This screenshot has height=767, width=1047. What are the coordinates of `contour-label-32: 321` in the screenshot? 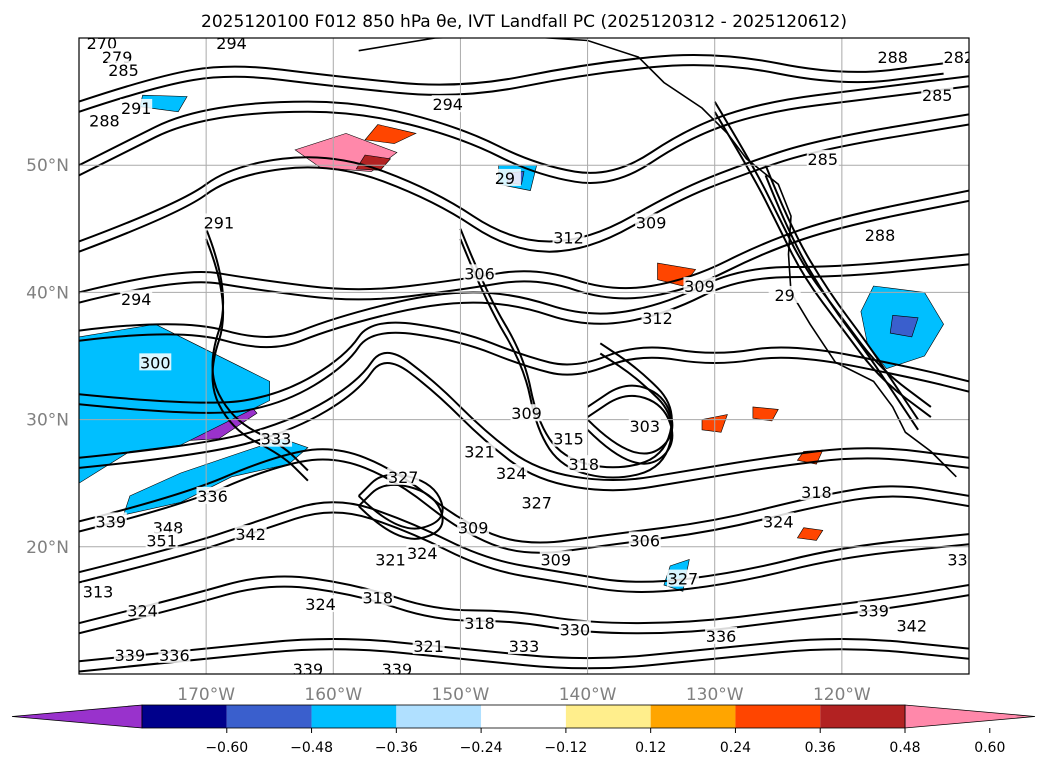 It's located at (390, 560).